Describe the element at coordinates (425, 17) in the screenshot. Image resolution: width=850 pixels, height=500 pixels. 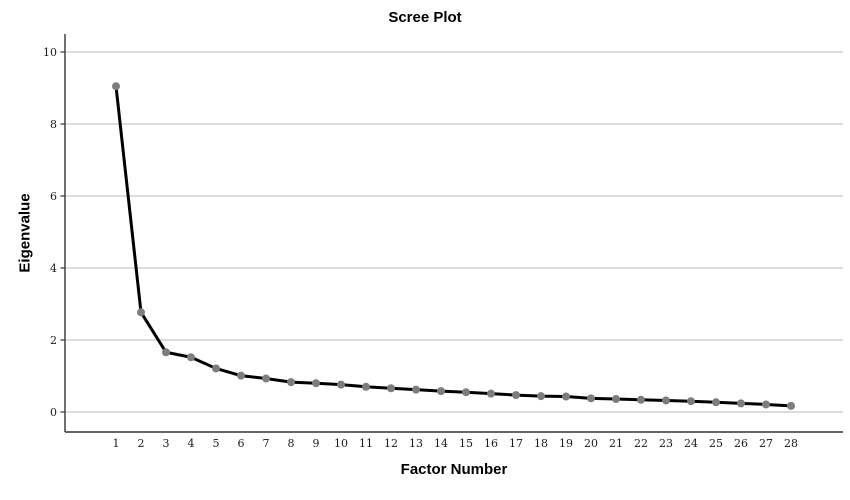
I see `chart-title: Scree Plot` at that location.